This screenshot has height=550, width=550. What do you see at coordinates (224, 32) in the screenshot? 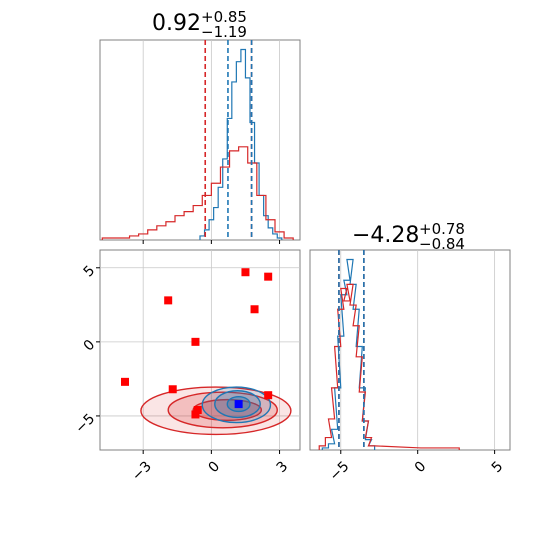
I see `histx-title-lower: −1.19` at bounding box center [224, 32].